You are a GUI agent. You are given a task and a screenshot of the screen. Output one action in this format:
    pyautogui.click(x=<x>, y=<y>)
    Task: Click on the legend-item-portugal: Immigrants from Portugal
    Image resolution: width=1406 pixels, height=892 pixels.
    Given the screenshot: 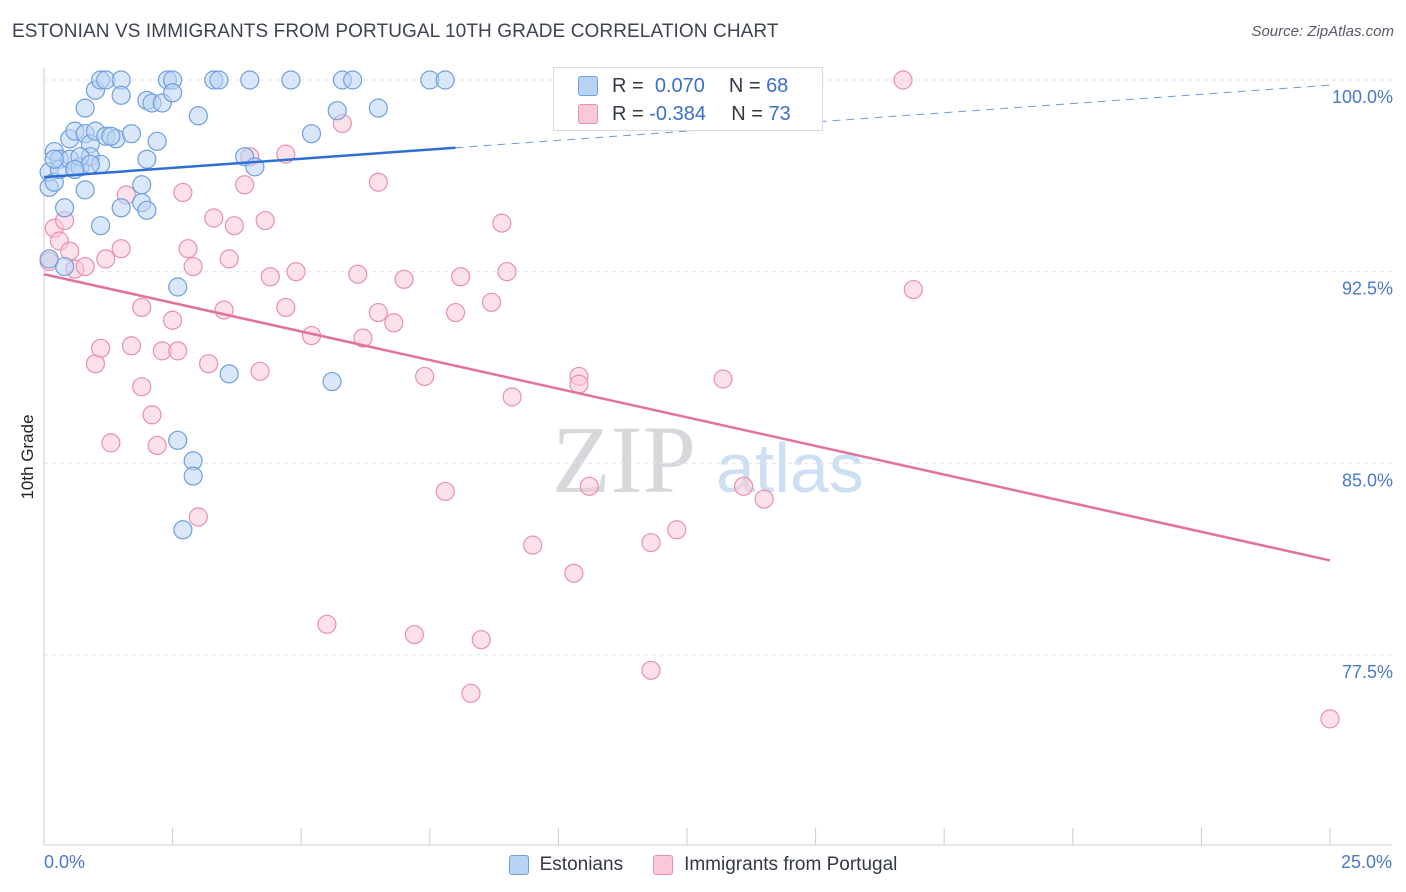 What is the action you would take?
    pyautogui.click(x=775, y=865)
    